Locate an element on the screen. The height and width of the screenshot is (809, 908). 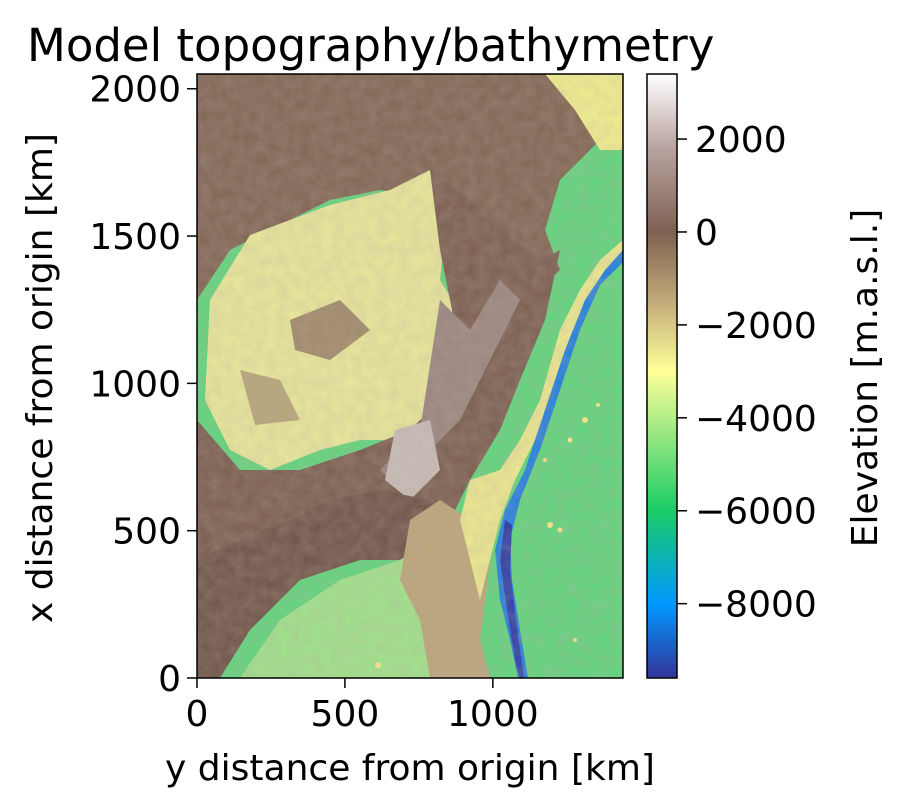
colorbar-tick-label: −4000 is located at coordinates (756, 419).